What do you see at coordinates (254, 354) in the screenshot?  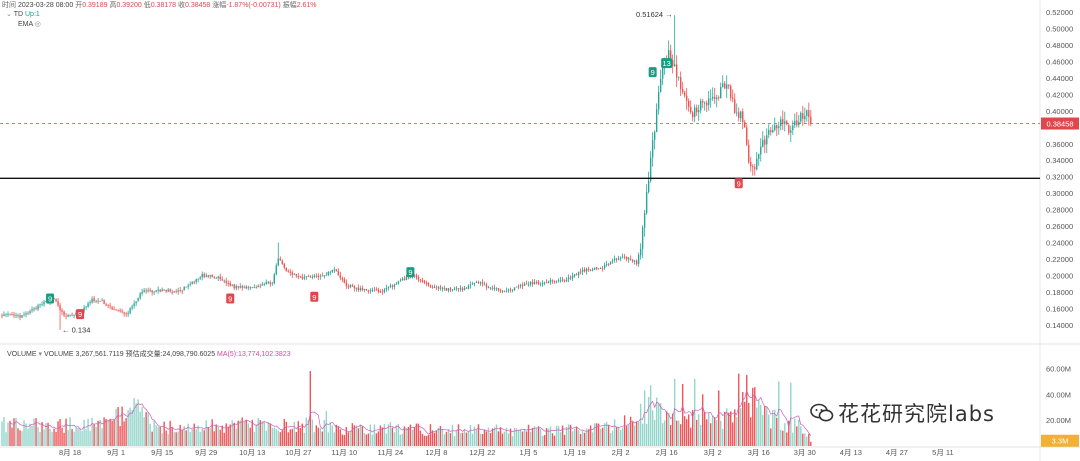 I see `volume-ma: MA(5):13,774,102.3823` at bounding box center [254, 354].